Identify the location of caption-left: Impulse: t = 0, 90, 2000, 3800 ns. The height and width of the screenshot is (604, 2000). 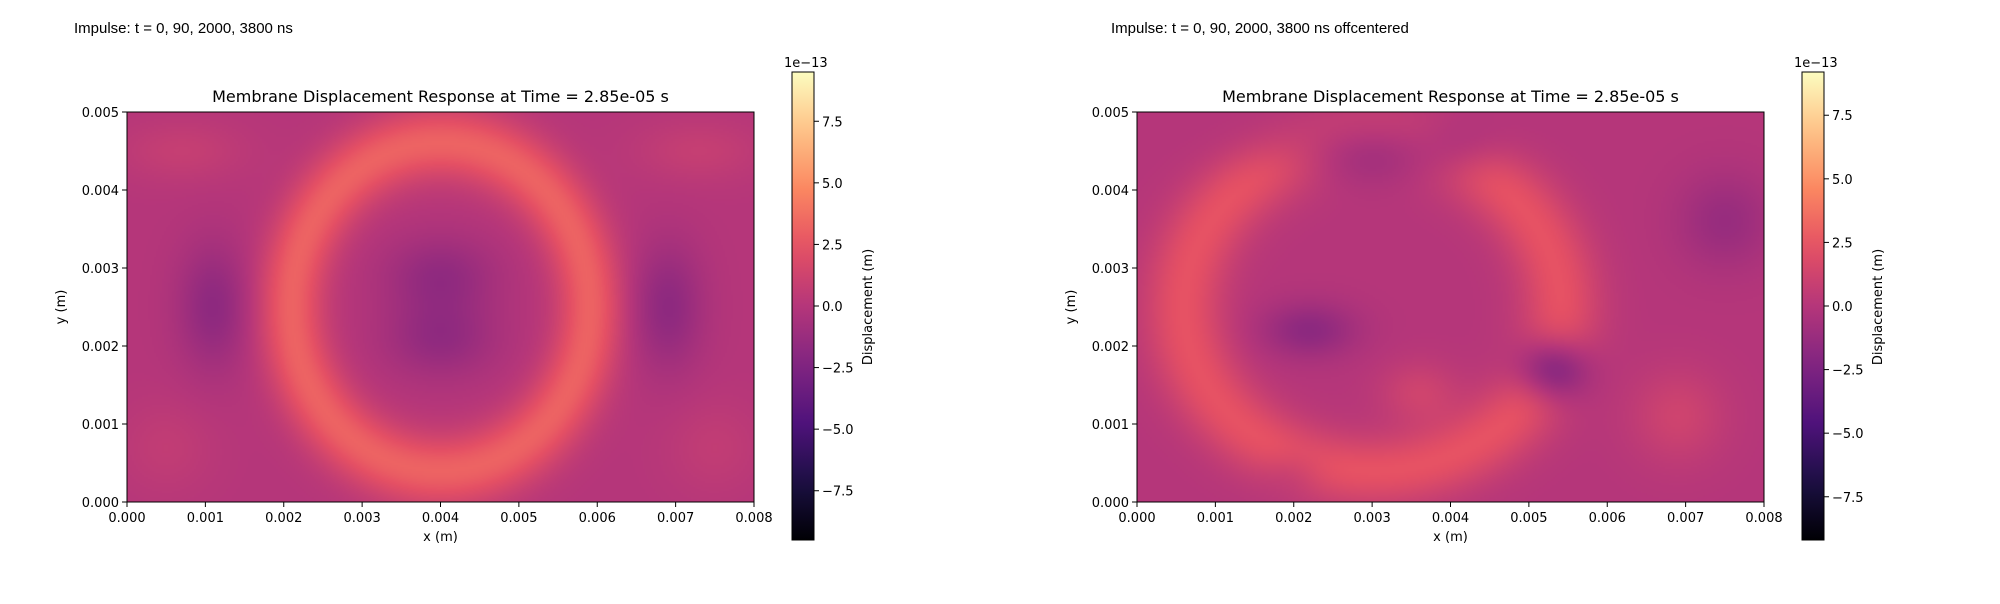
(183, 28).